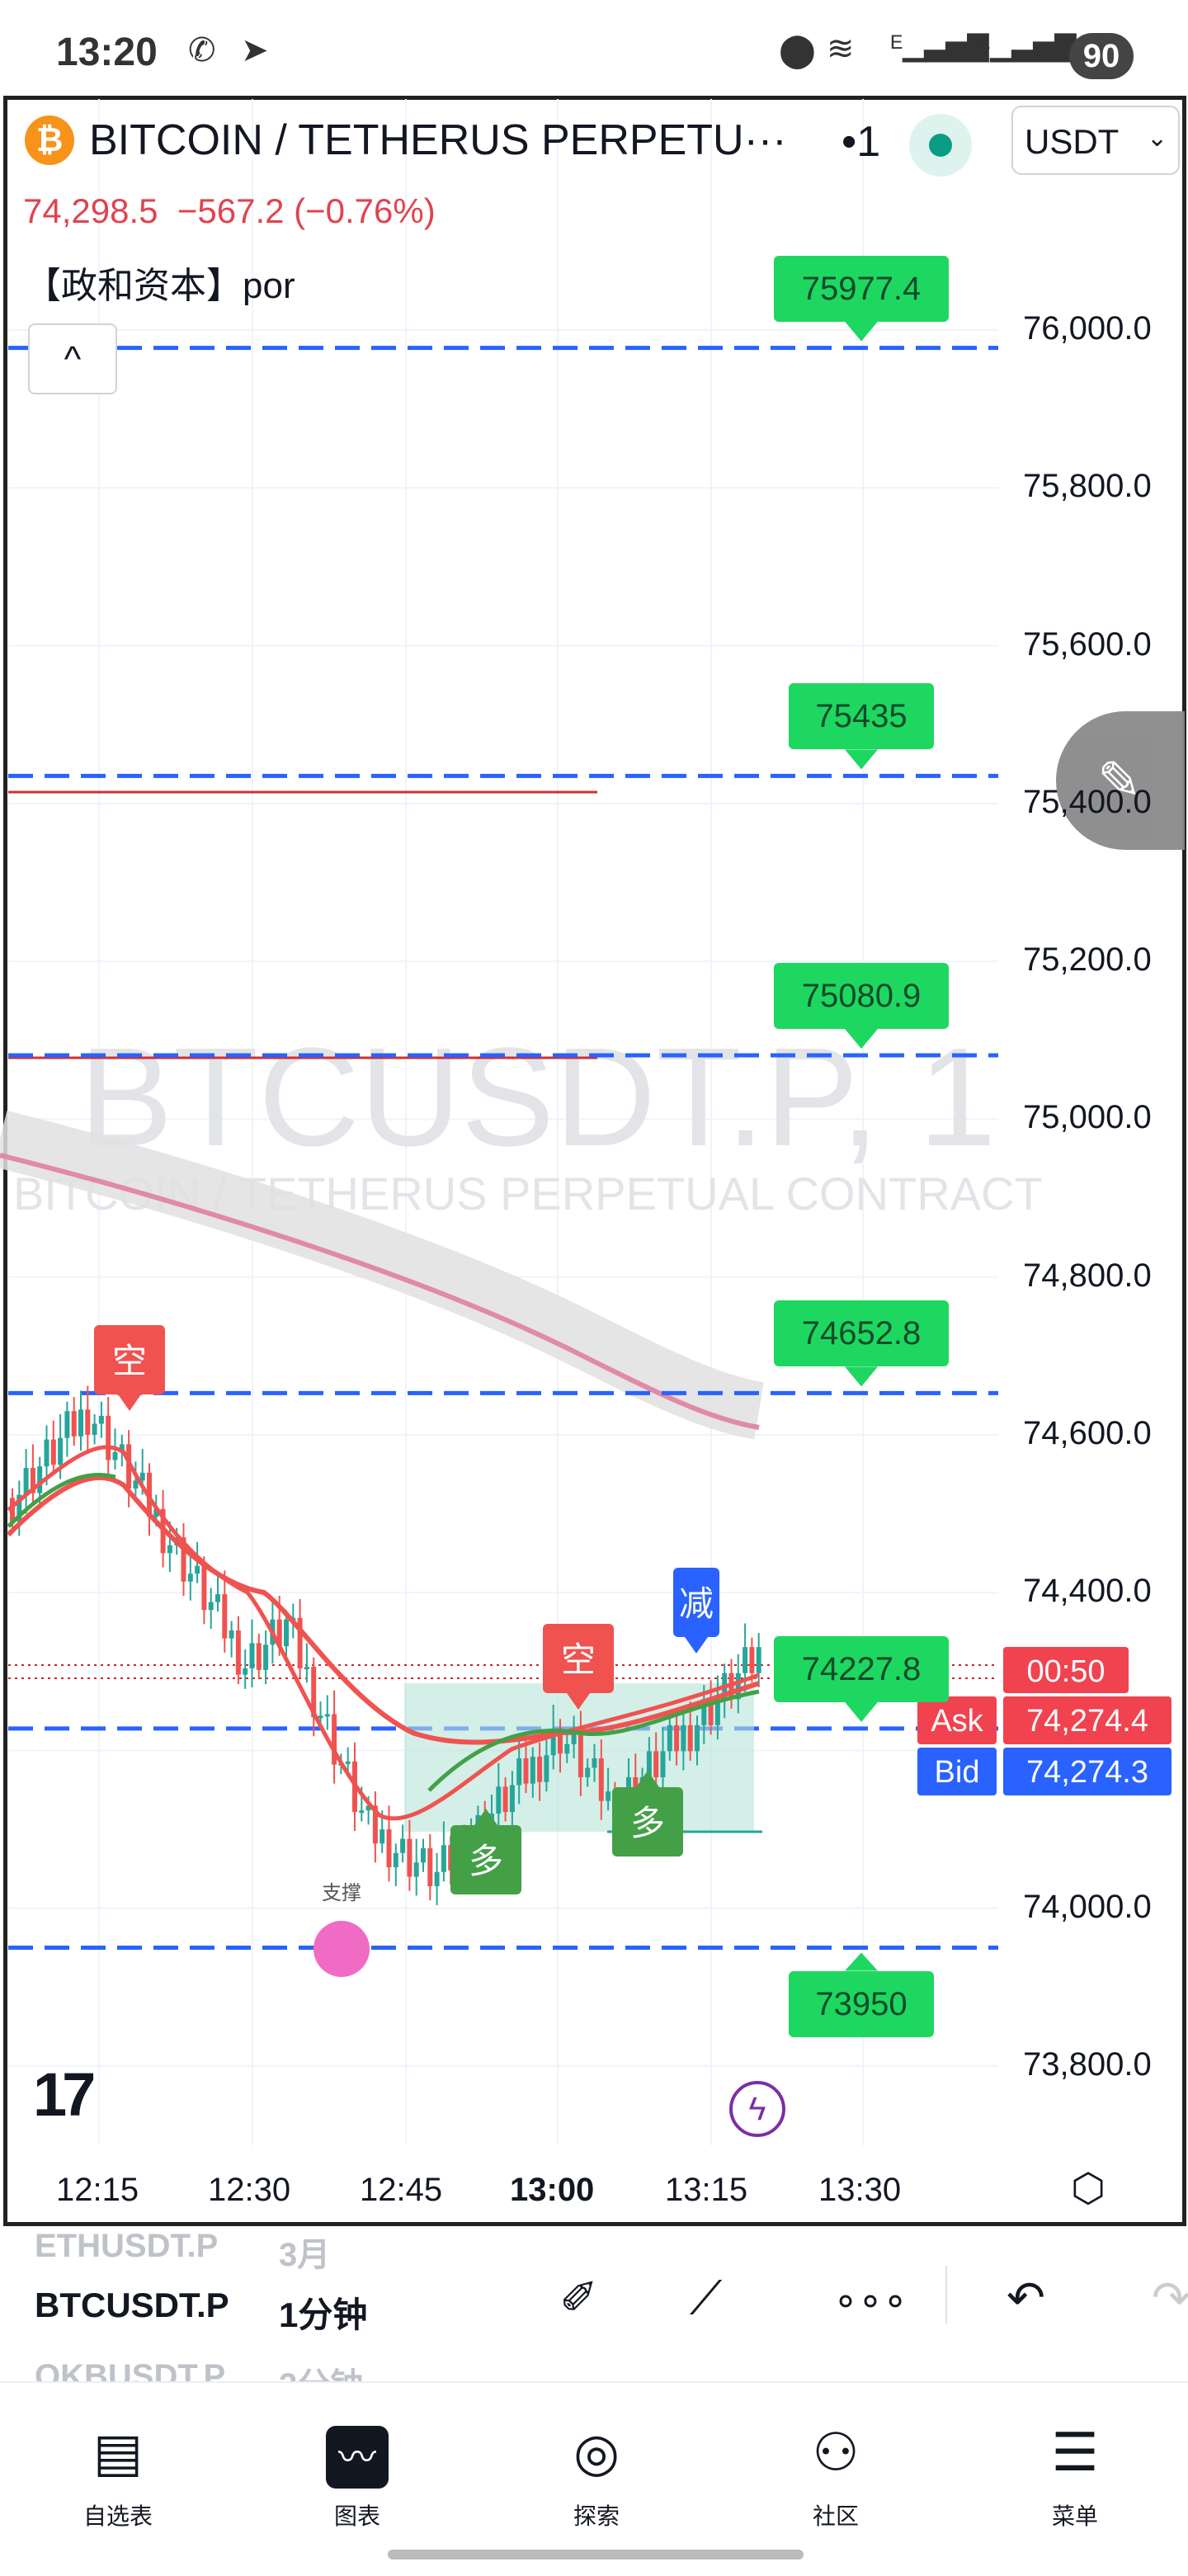 The image size is (1188, 2576). Describe the element at coordinates (861, 2003) in the screenshot. I see `level-tag: 73950` at that location.